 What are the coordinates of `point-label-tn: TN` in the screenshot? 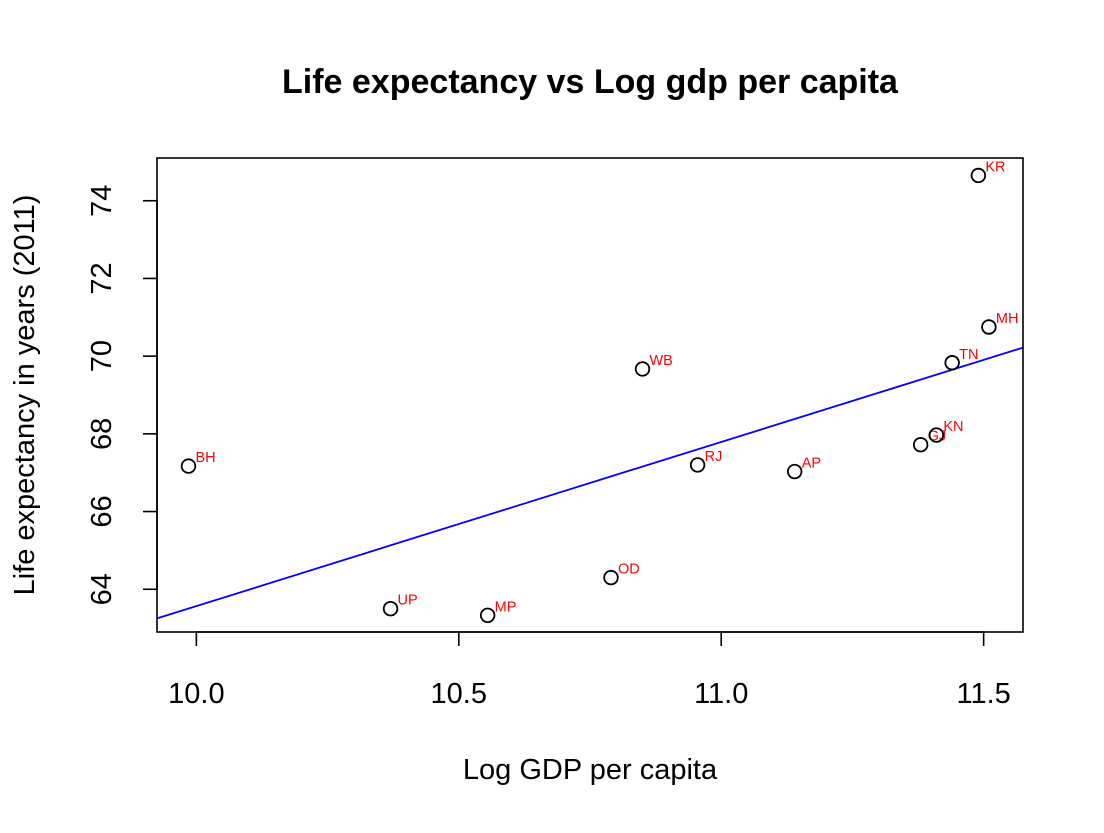 It's located at (968, 355).